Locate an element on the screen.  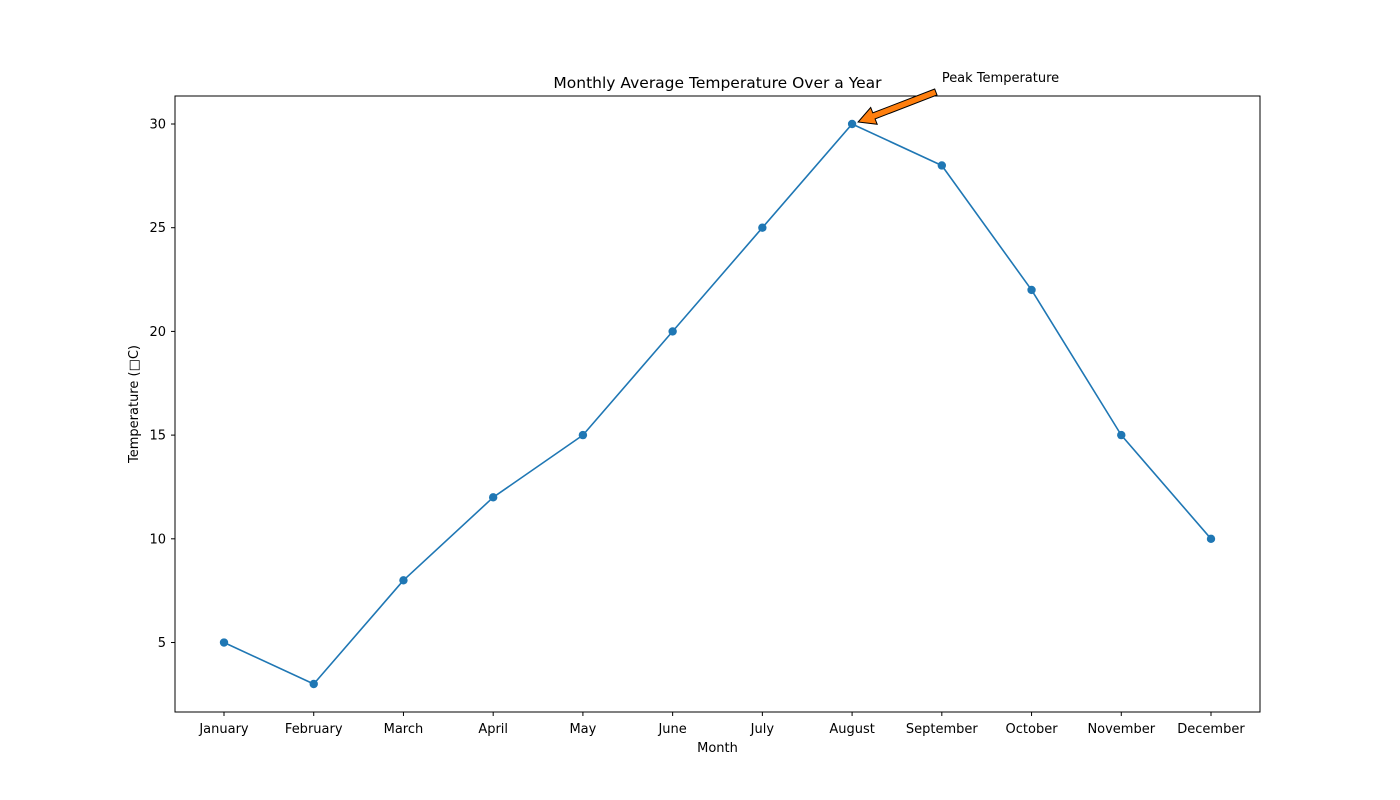
annotation-layer: Peak Temperature is located at coordinates (958, 98).